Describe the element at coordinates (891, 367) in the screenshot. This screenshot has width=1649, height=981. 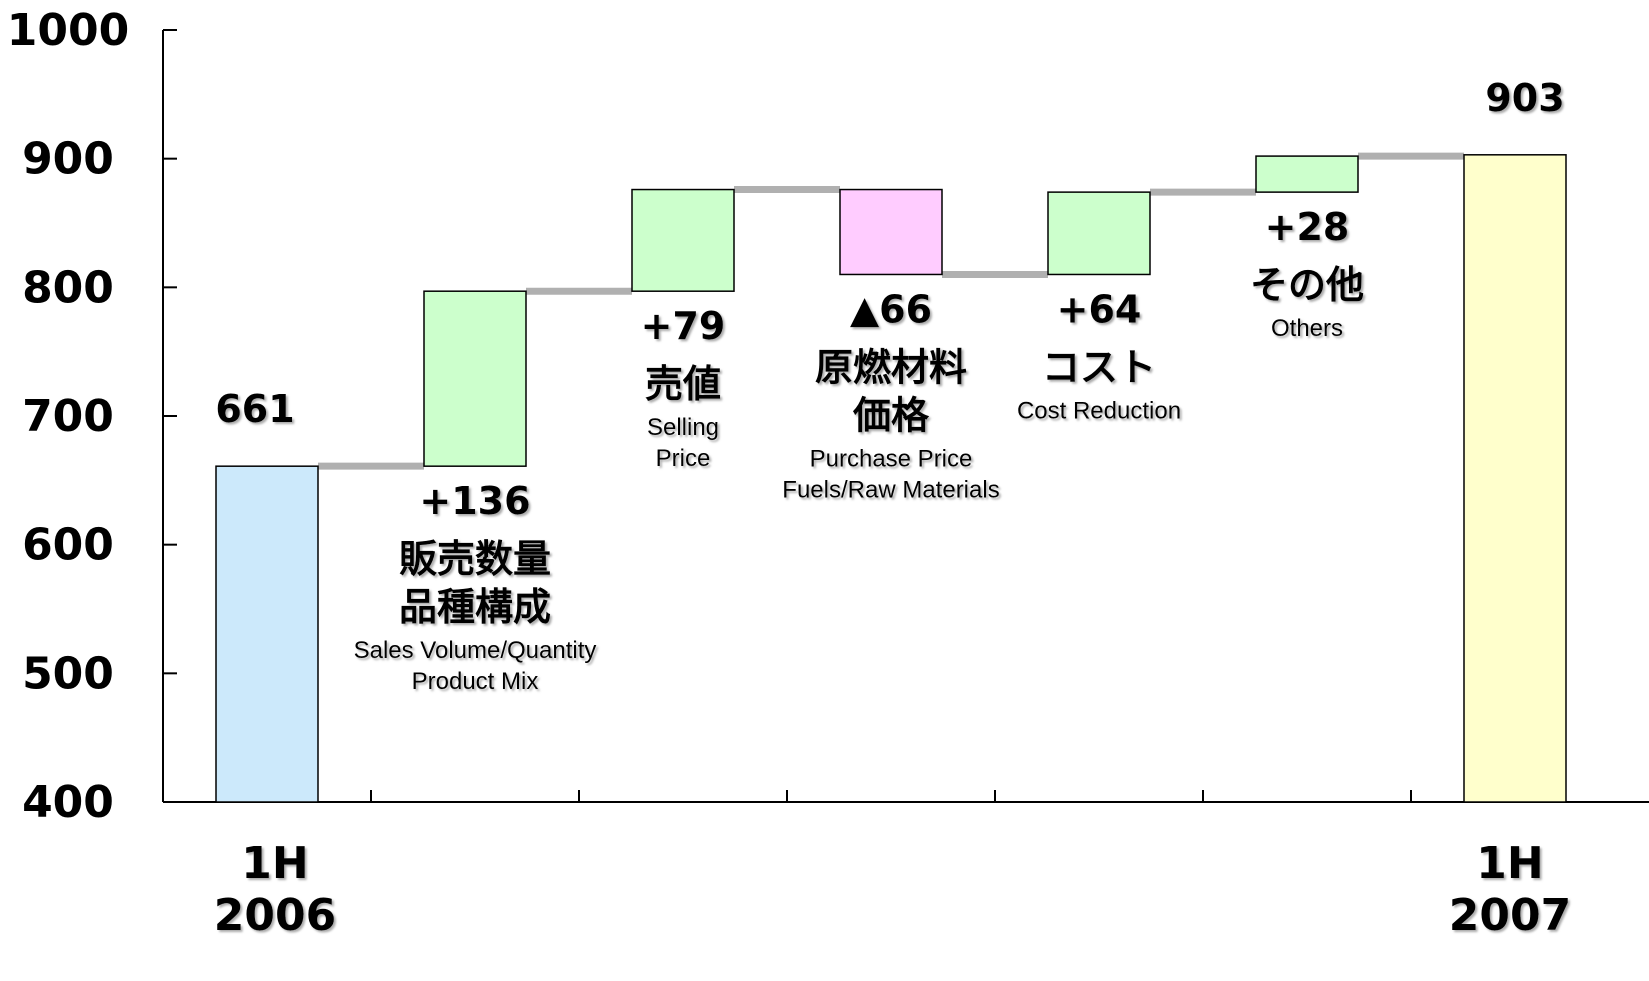
I see `delta-jp-label: 原燃材料` at that location.